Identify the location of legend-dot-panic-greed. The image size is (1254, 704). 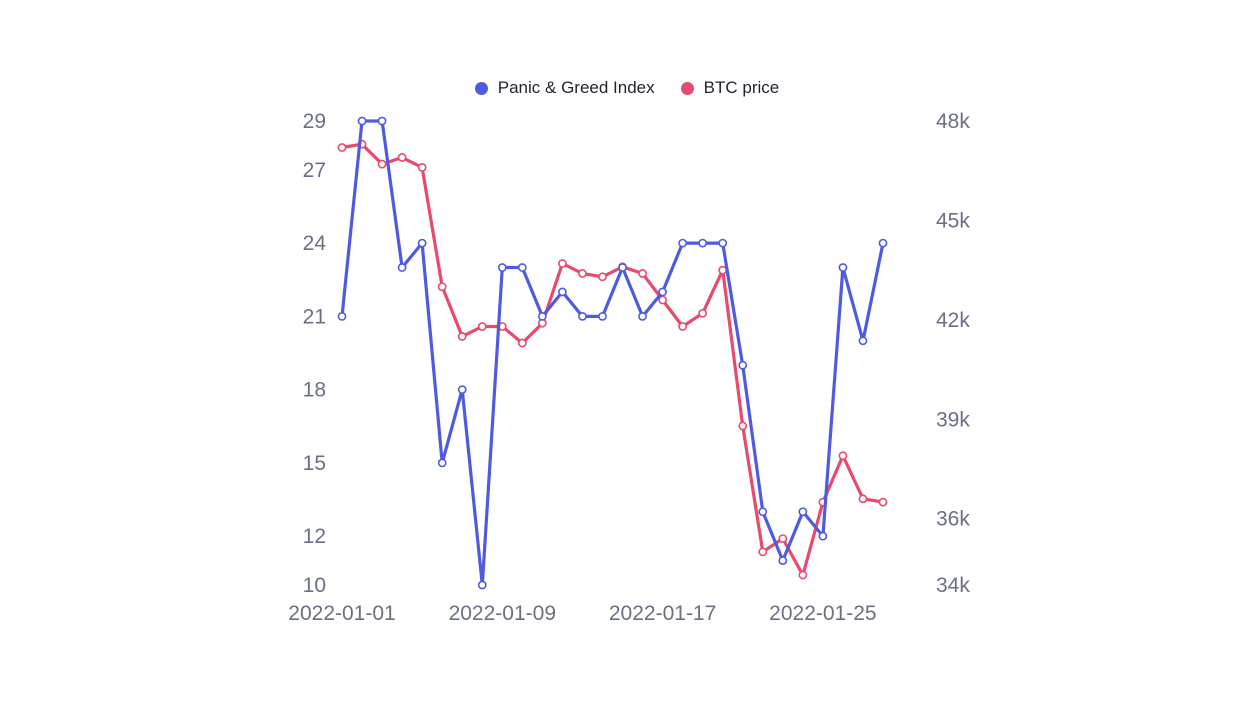
(481, 88).